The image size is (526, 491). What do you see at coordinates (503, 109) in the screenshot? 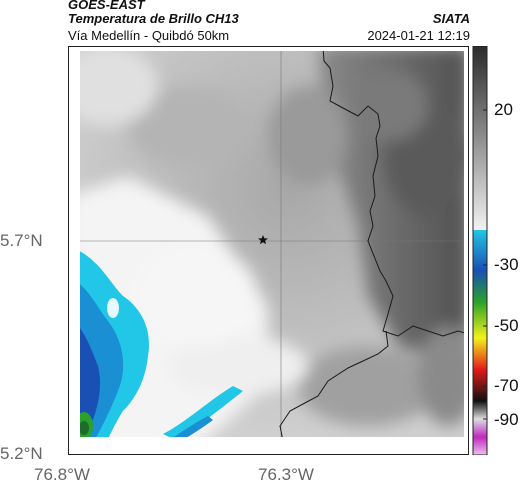
I see `colorbar-tick-label: 20` at bounding box center [503, 109].